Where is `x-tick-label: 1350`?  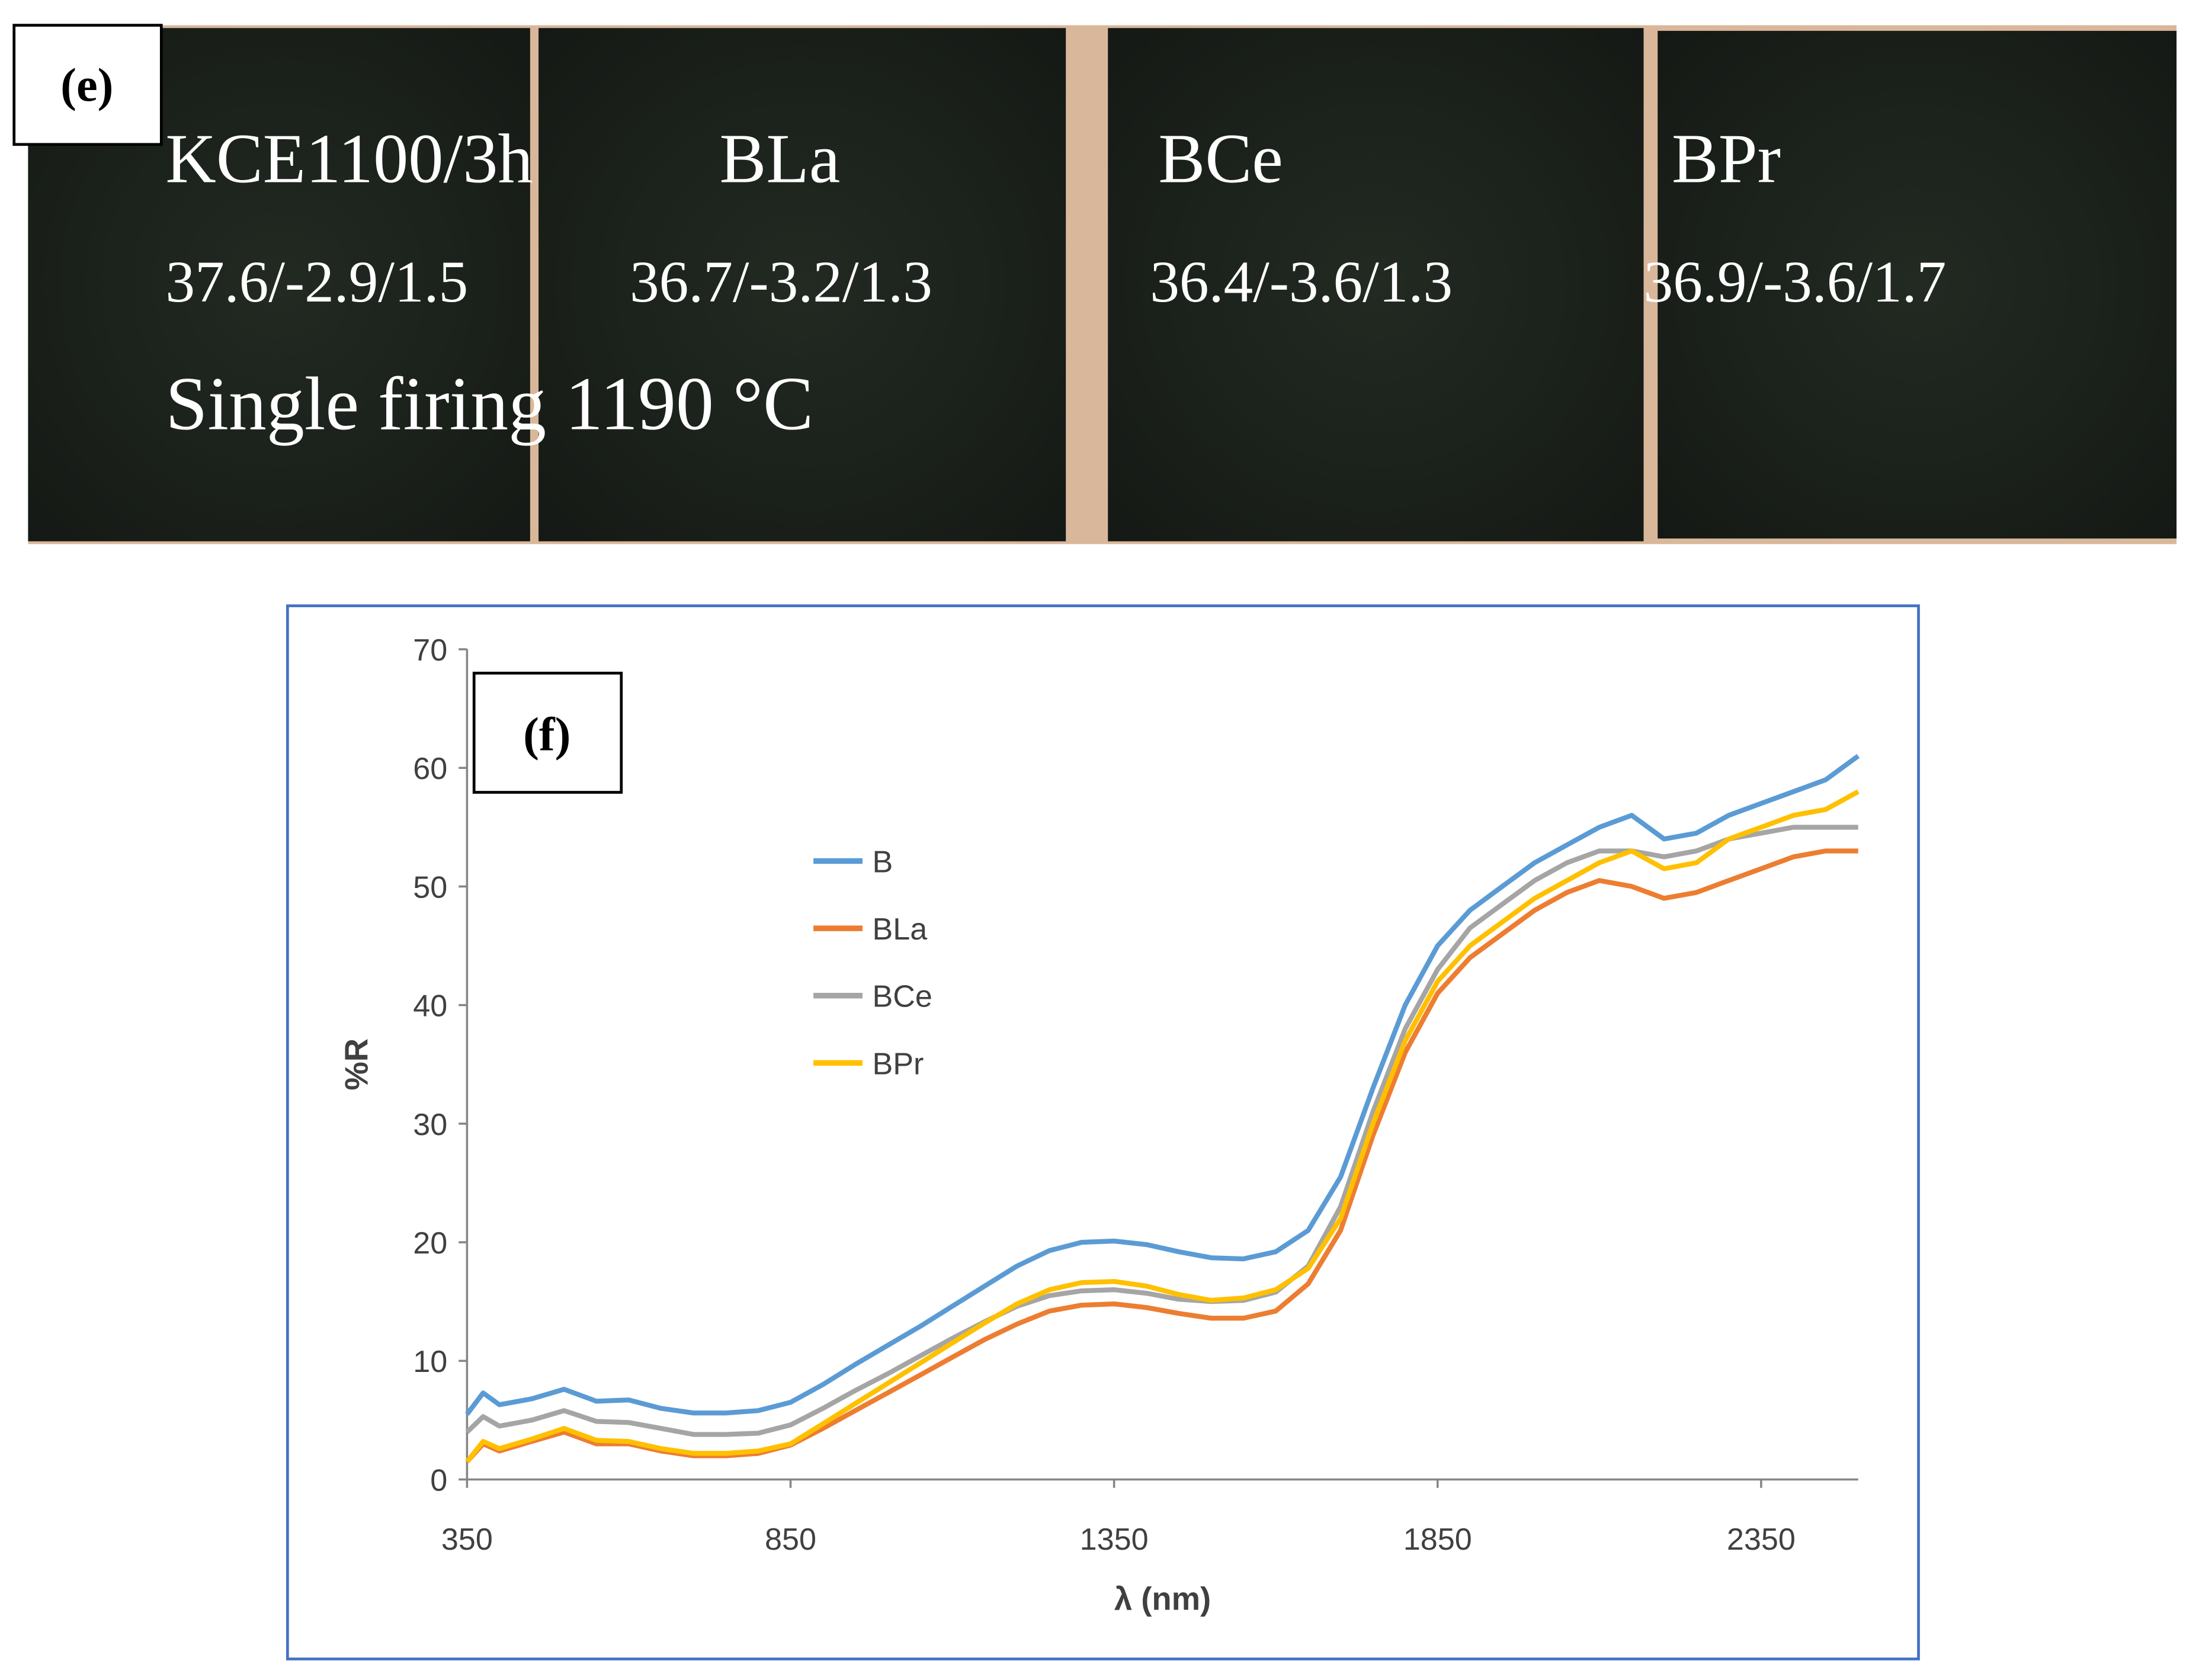
x-tick-label: 1350 is located at coordinates (1114, 1539).